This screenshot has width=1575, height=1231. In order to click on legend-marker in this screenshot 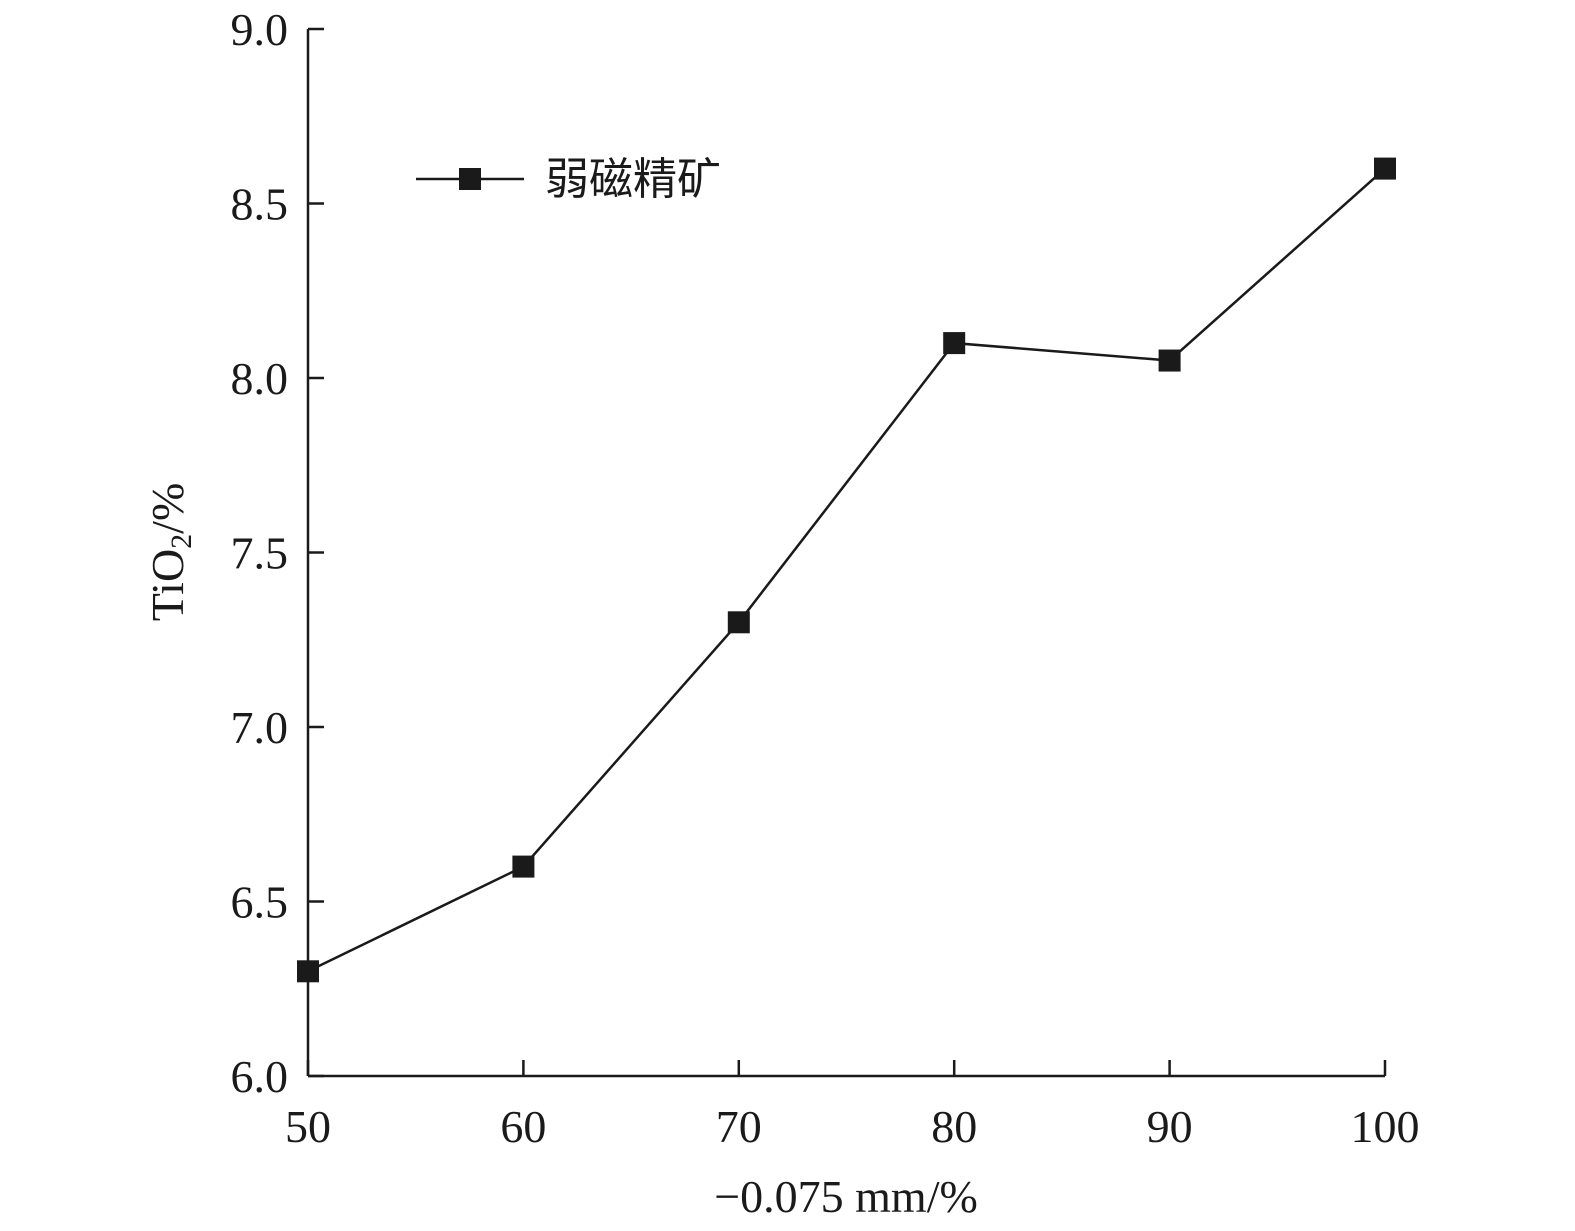, I will do `click(470, 179)`.